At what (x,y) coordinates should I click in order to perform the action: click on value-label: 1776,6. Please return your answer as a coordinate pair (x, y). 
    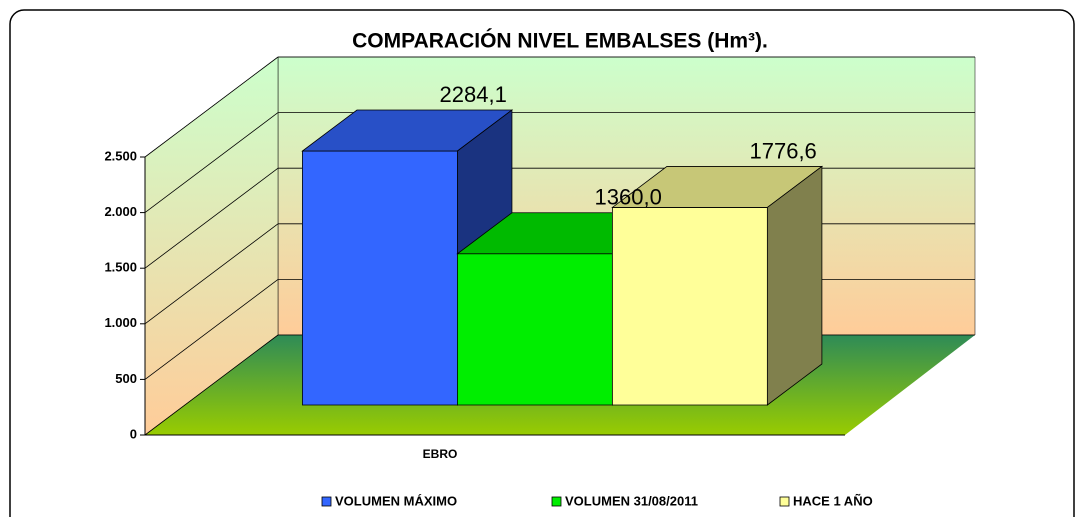
    Looking at the image, I should click on (783, 150).